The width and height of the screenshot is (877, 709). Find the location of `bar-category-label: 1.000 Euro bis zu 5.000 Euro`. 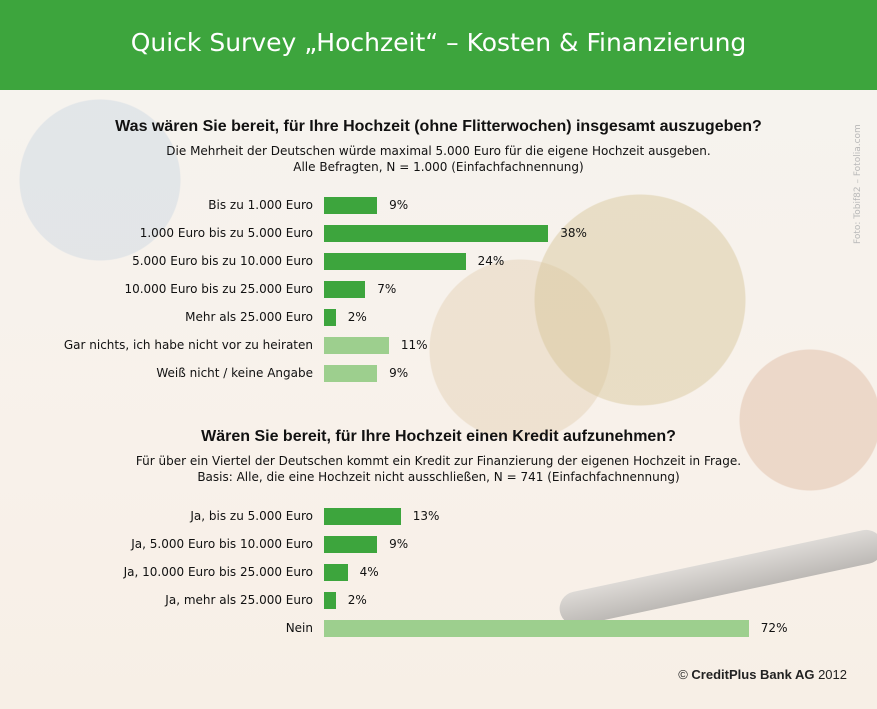

bar-category-label: 1.000 Euro bis zu 5.000 Euro is located at coordinates (226, 233).